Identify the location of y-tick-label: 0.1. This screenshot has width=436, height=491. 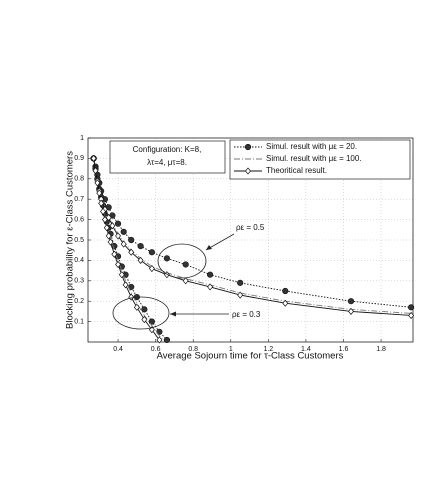
(79, 321).